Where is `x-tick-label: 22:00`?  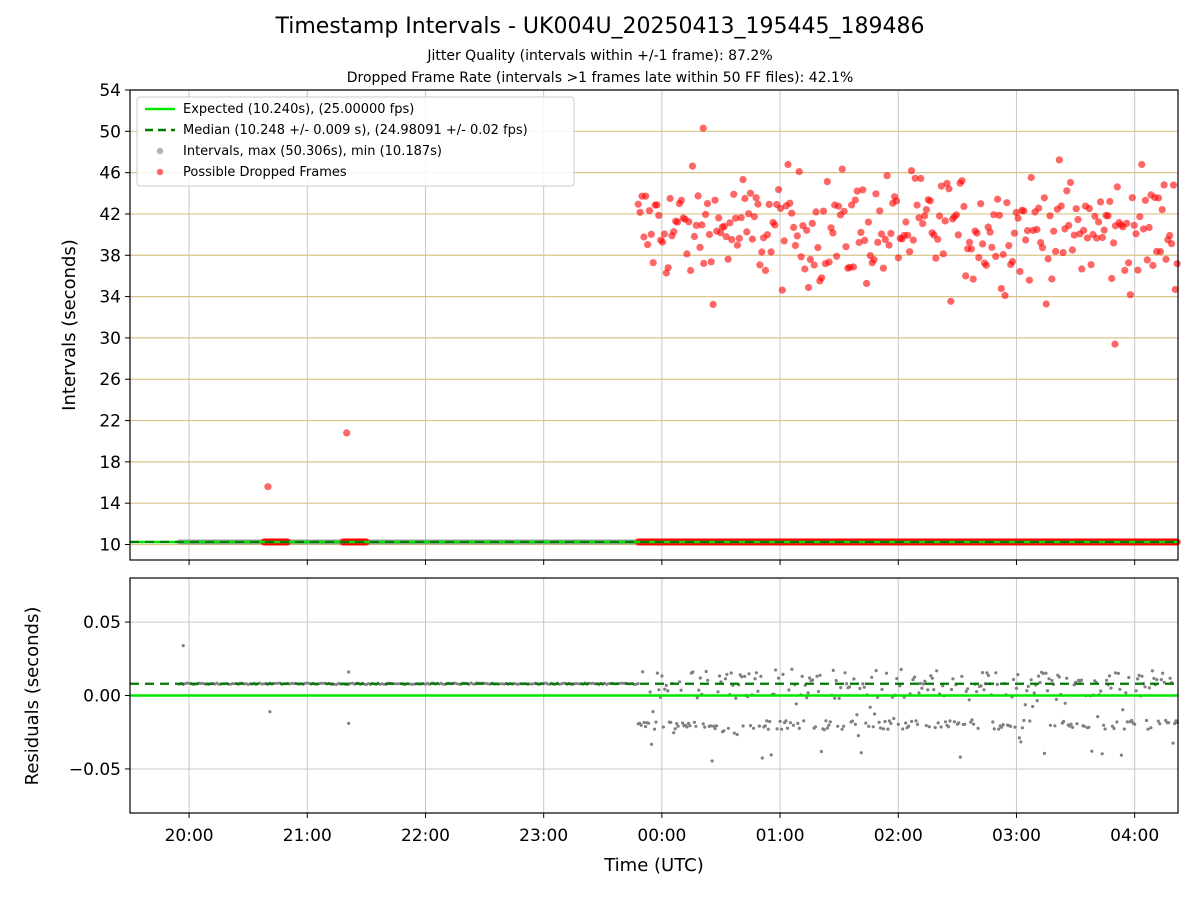 x-tick-label: 22:00 is located at coordinates (425, 836).